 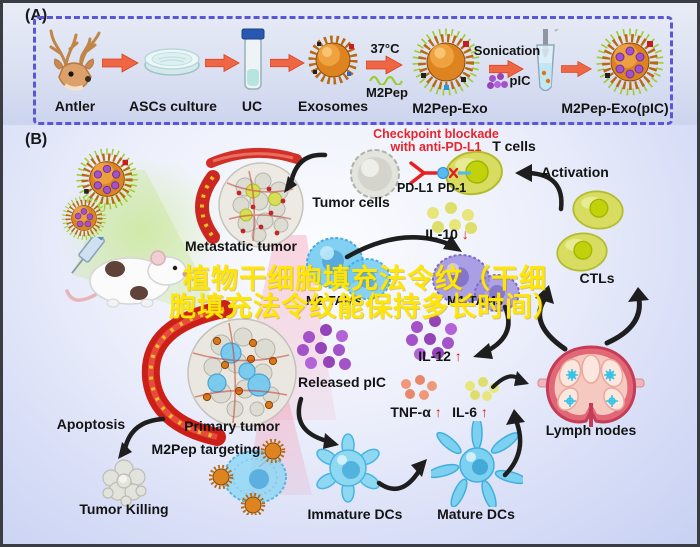 I want to click on step-label-m2pep-exo: M2Pep-Exo, so click(x=450, y=108).